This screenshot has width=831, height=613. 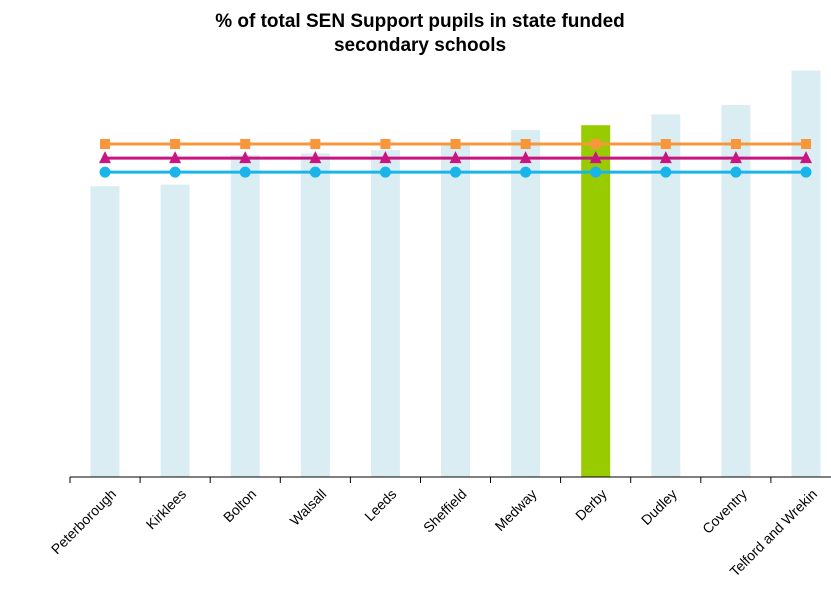 I want to click on x-tick-label: Medway, so click(x=516, y=510).